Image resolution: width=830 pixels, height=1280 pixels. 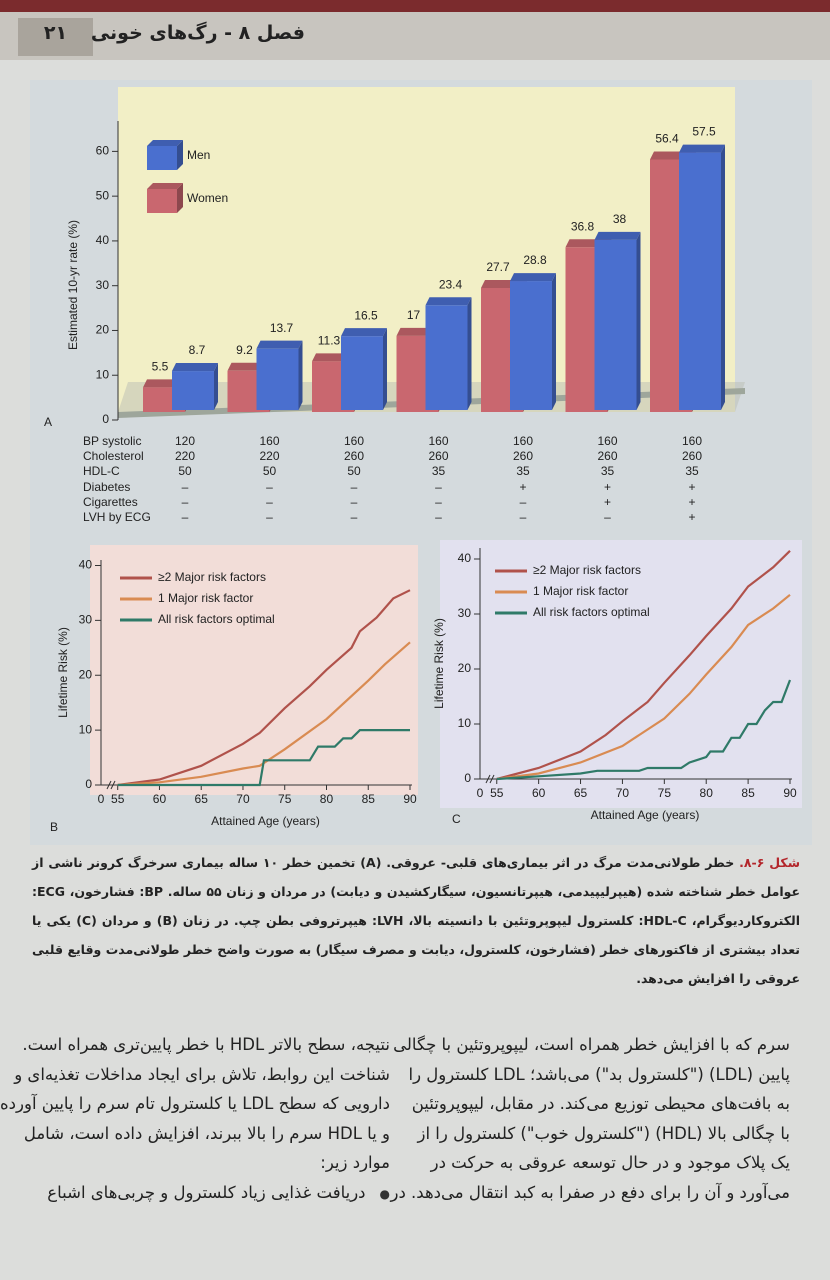 What do you see at coordinates (198, 155) in the screenshot?
I see `legend-label: Men` at bounding box center [198, 155].